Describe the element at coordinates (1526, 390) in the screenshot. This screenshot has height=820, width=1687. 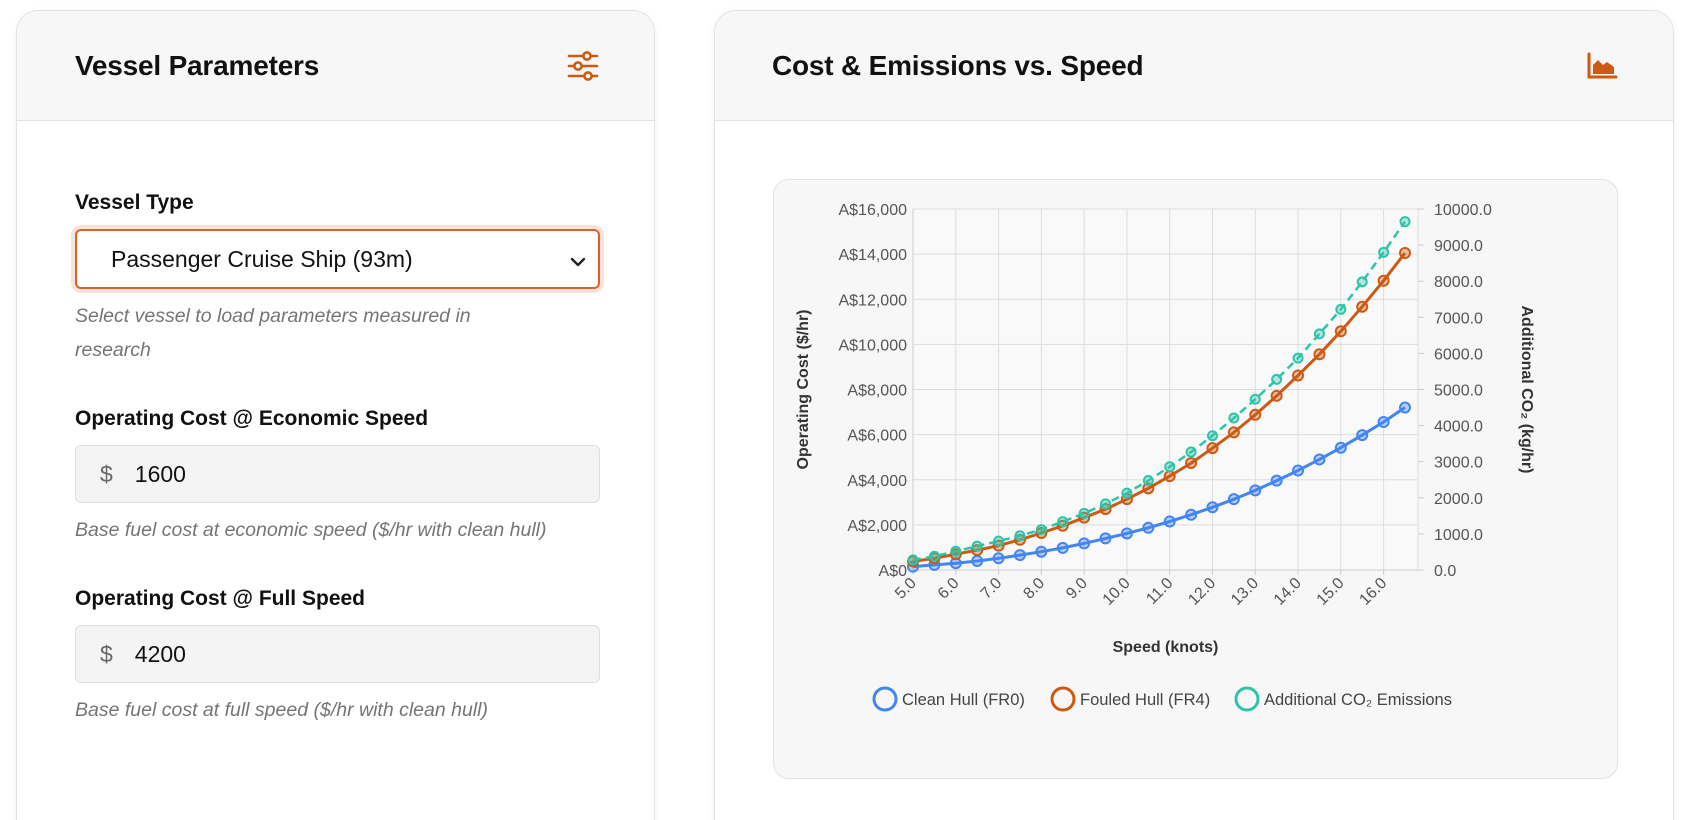
I see `y2-axis-title: Additional CO₂ (kg/hr)` at that location.